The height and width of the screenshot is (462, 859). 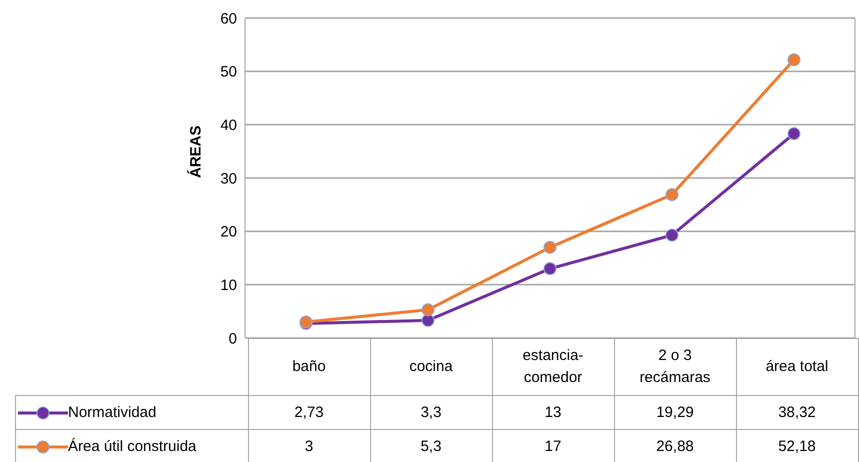 I want to click on legend-label: Área útil construida, so click(x=132, y=446).